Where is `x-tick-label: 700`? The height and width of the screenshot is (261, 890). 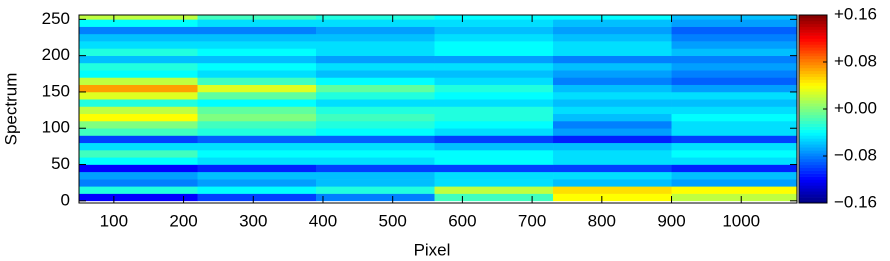
x-tick-label: 700 is located at coordinates (532, 220).